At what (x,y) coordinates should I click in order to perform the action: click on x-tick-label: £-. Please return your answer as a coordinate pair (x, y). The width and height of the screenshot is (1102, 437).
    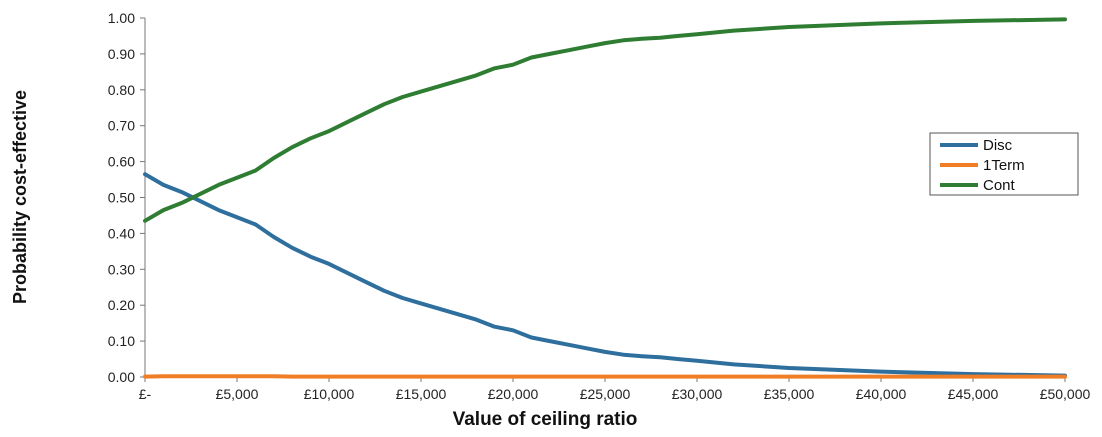
    Looking at the image, I should click on (145, 394).